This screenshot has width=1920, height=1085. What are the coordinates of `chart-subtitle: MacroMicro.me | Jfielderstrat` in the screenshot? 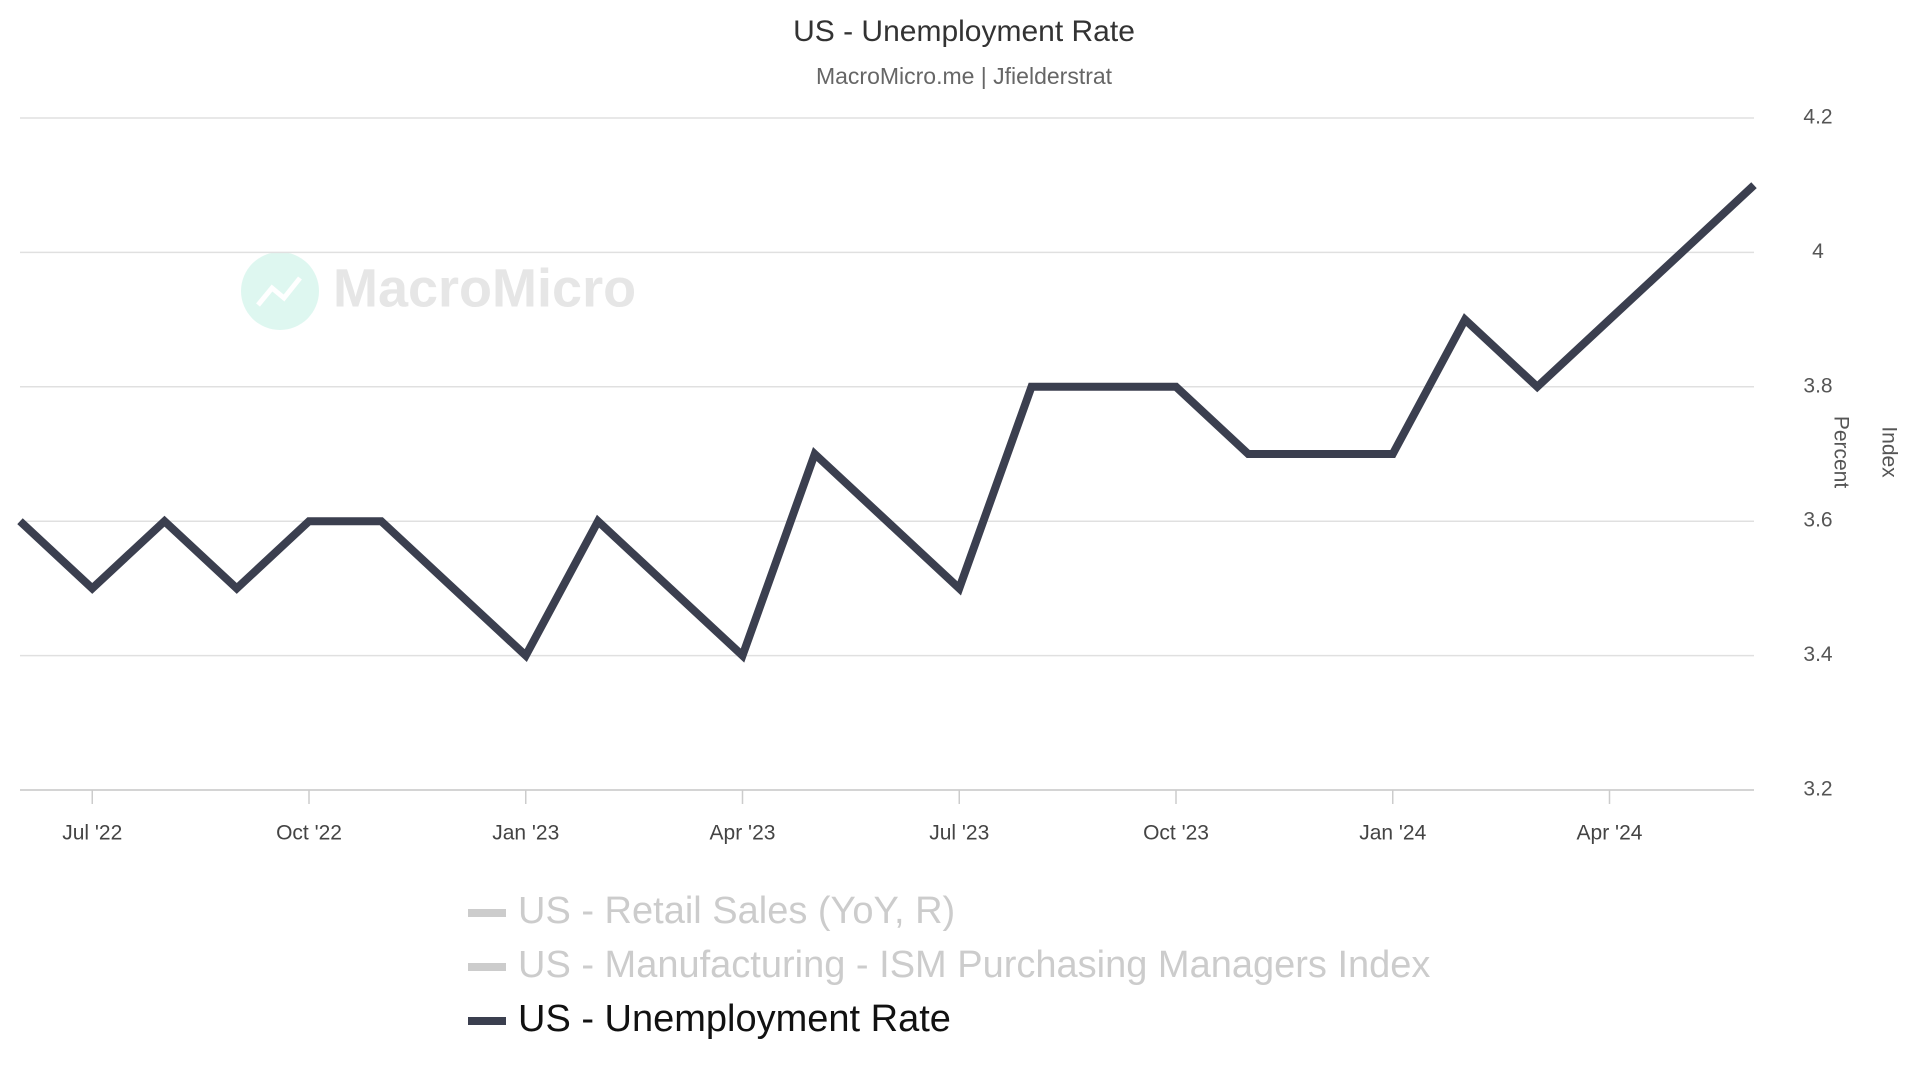 It's located at (964, 76).